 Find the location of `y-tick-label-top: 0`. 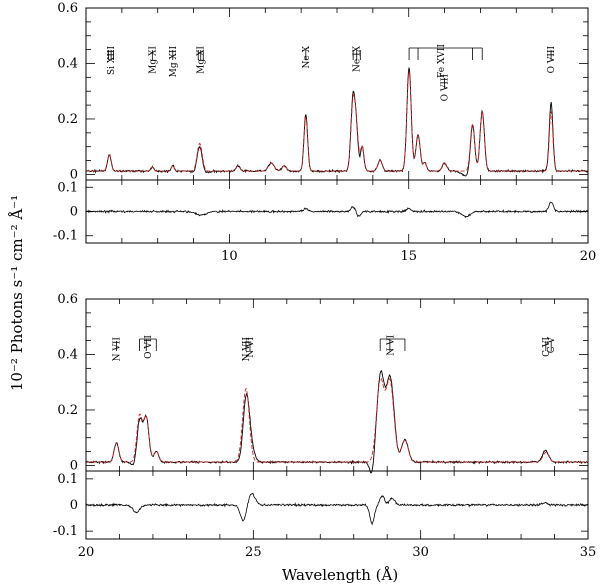

y-tick-label-top: 0 is located at coordinates (74, 174).